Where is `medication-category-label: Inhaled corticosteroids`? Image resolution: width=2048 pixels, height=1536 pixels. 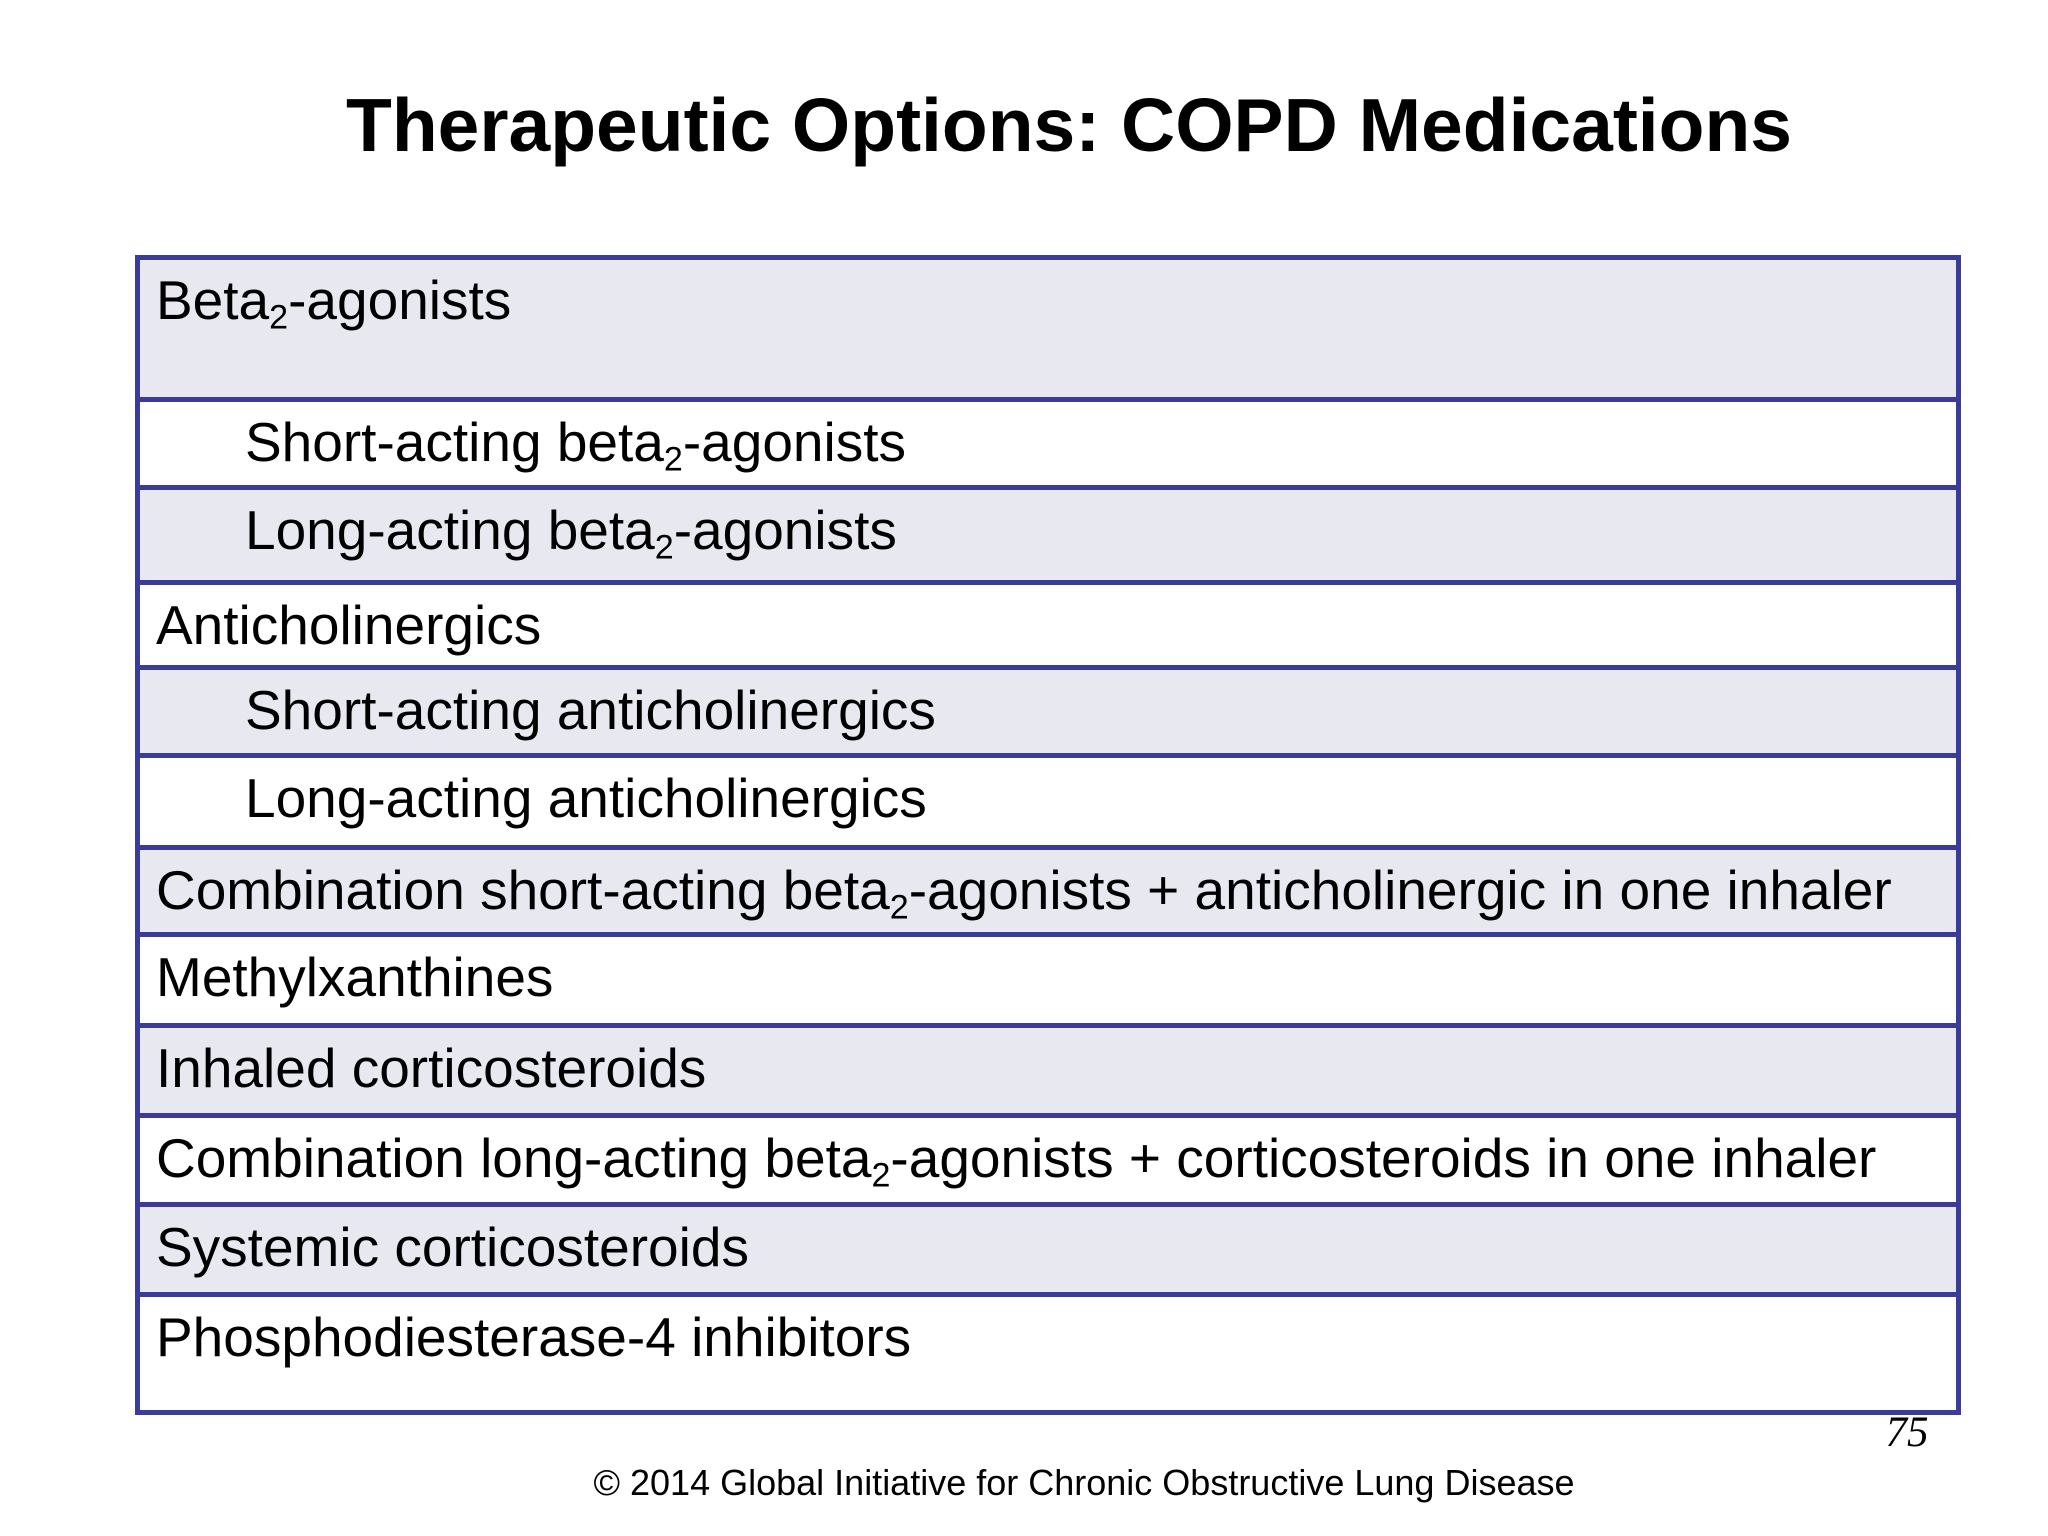 medication-category-label: Inhaled corticosteroids is located at coordinates (431, 1068).